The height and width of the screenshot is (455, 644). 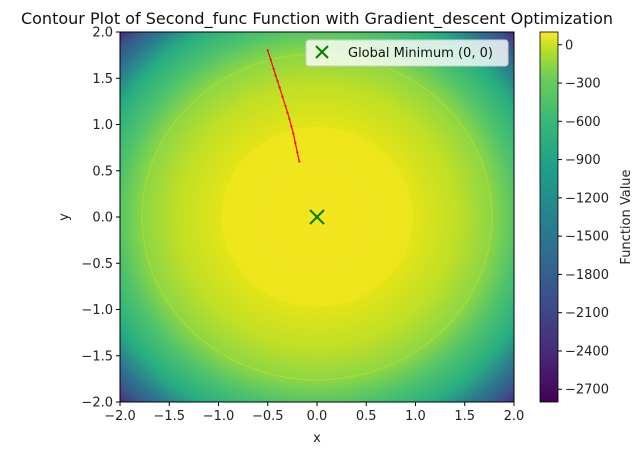 I want to click on colorbar-tick-label: −1500, so click(x=587, y=237).